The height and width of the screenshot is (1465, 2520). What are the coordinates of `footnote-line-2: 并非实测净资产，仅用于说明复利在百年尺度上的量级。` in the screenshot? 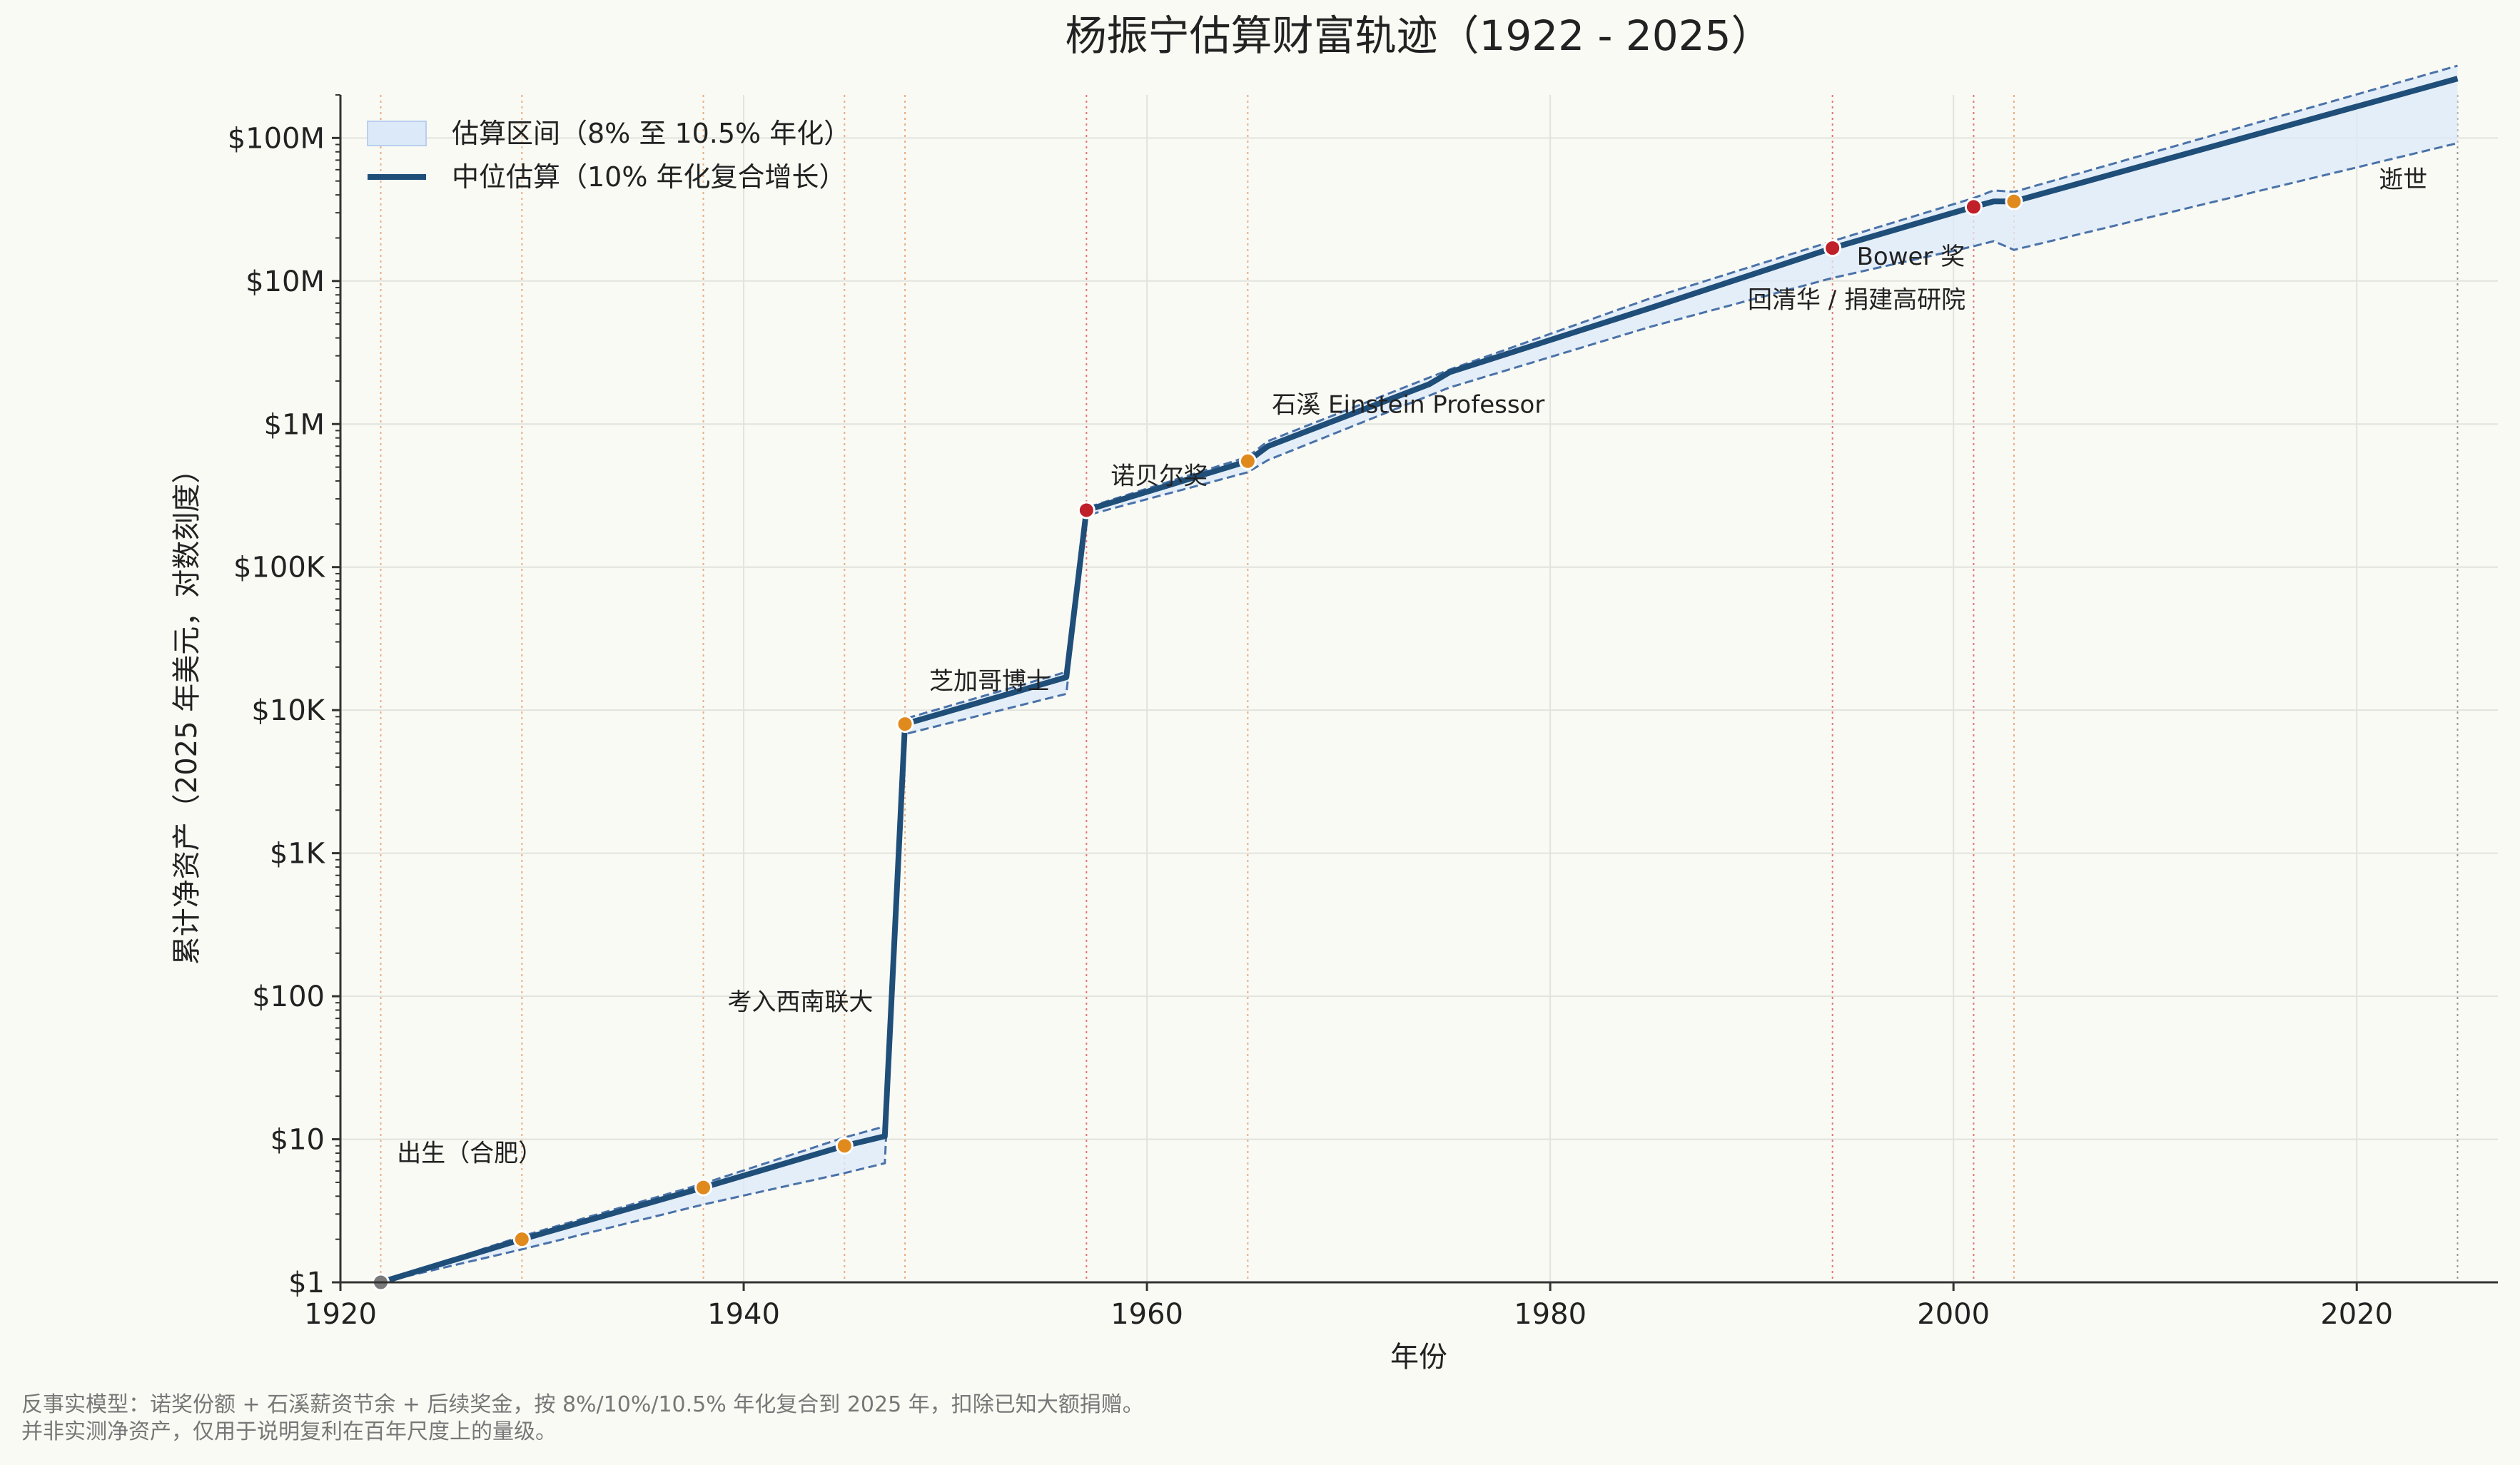 It's located at (289, 1432).